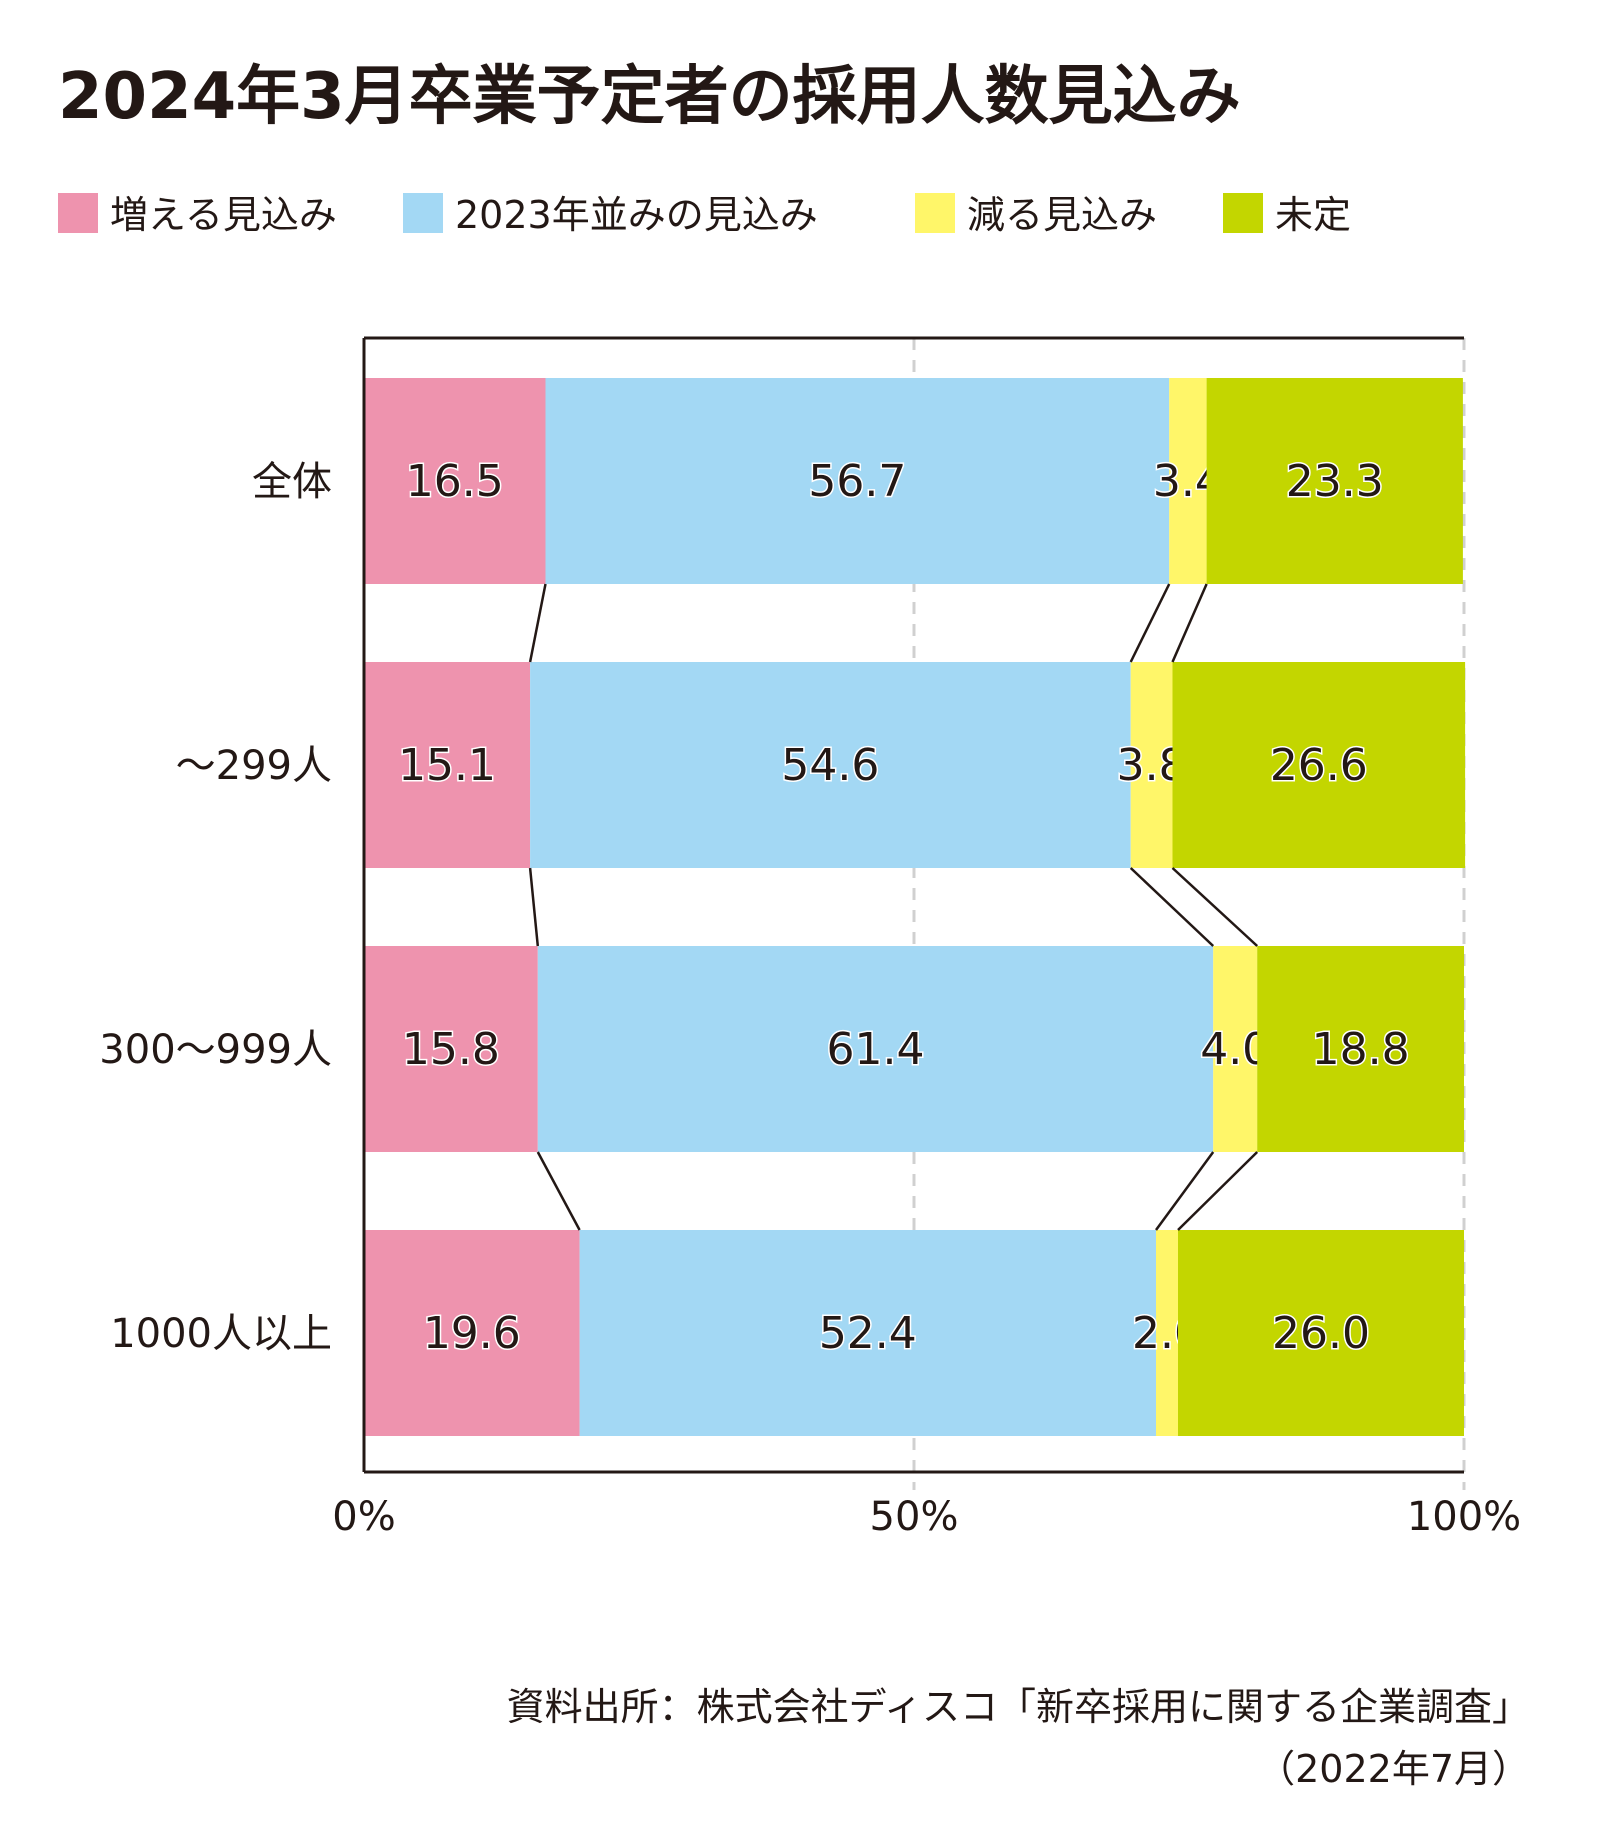 The image size is (1600, 1828). What do you see at coordinates (215, 908) in the screenshot?
I see `category-labels: 全体〜299人 300〜999人 1000人以上` at bounding box center [215, 908].